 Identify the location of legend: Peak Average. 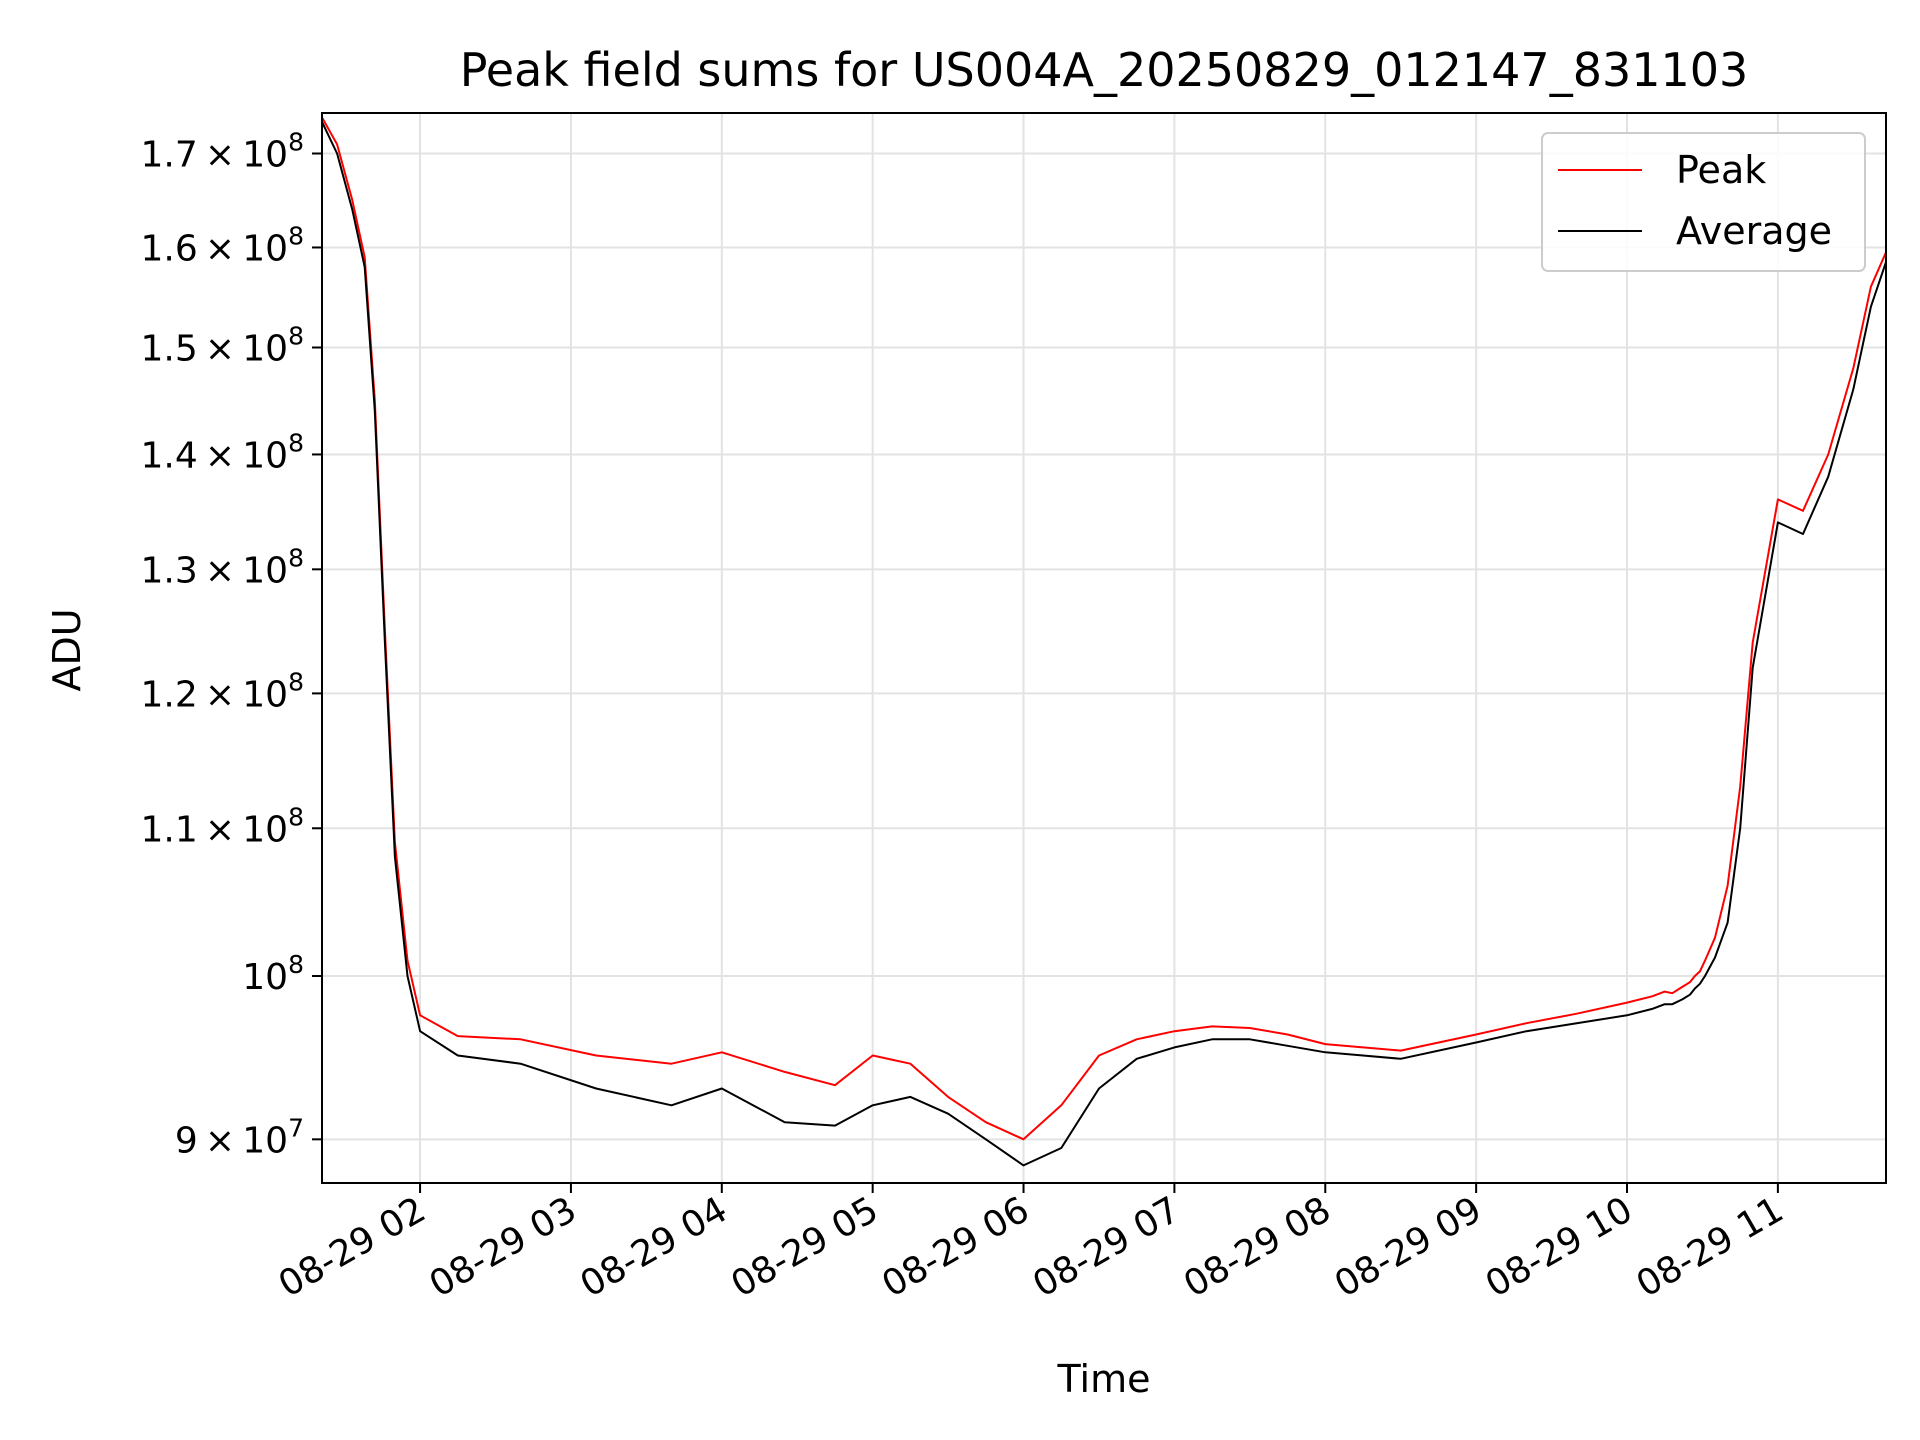
(1703, 202).